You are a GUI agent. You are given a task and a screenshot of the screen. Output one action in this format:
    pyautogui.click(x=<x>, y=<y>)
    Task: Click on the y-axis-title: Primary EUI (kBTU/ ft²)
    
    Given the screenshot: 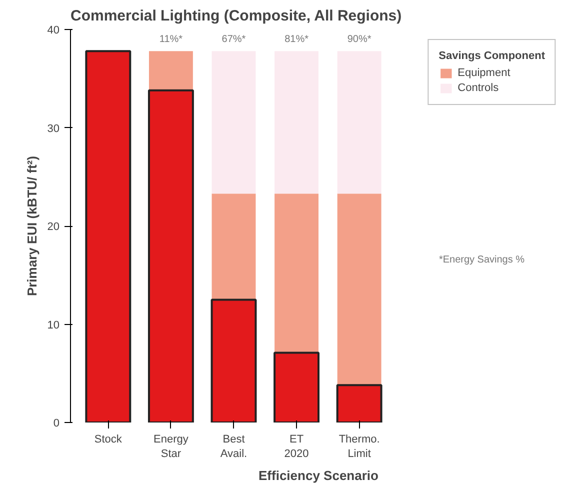 What is the action you would take?
    pyautogui.click(x=32, y=226)
    